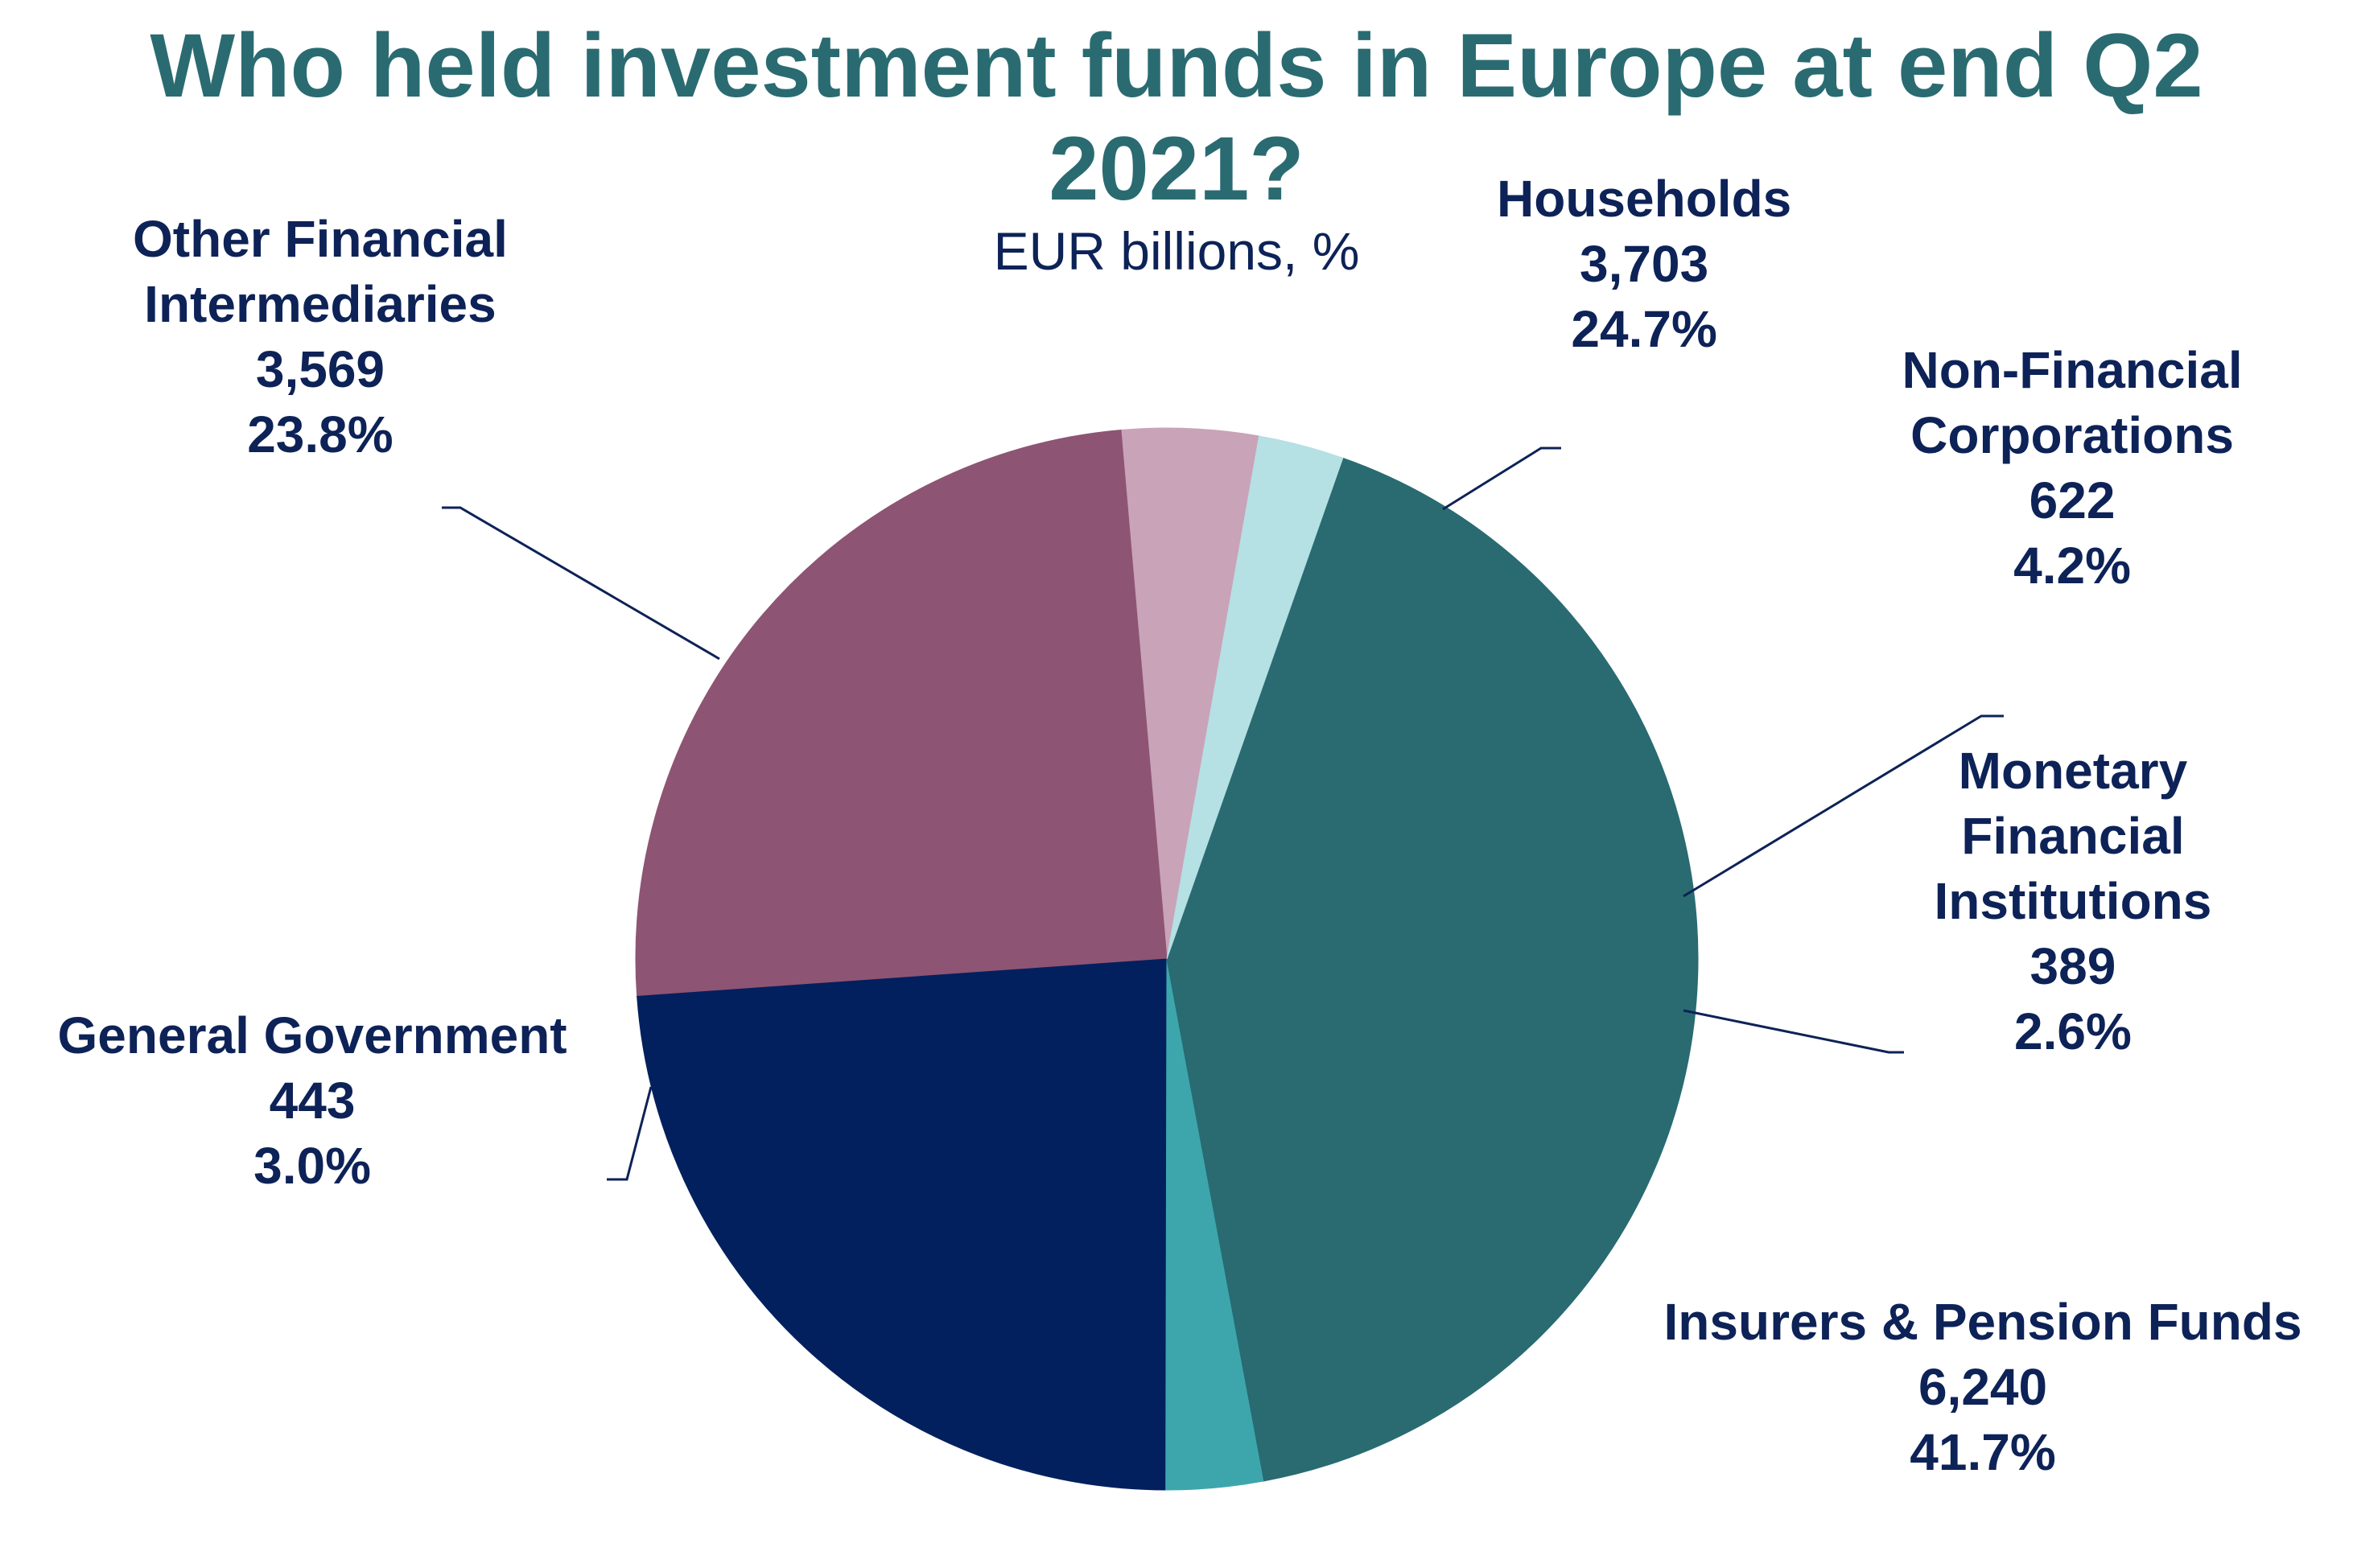 The width and height of the screenshot is (2353, 1568). Describe the element at coordinates (2072, 500) in the screenshot. I see `slice-label-value: 622` at that location.